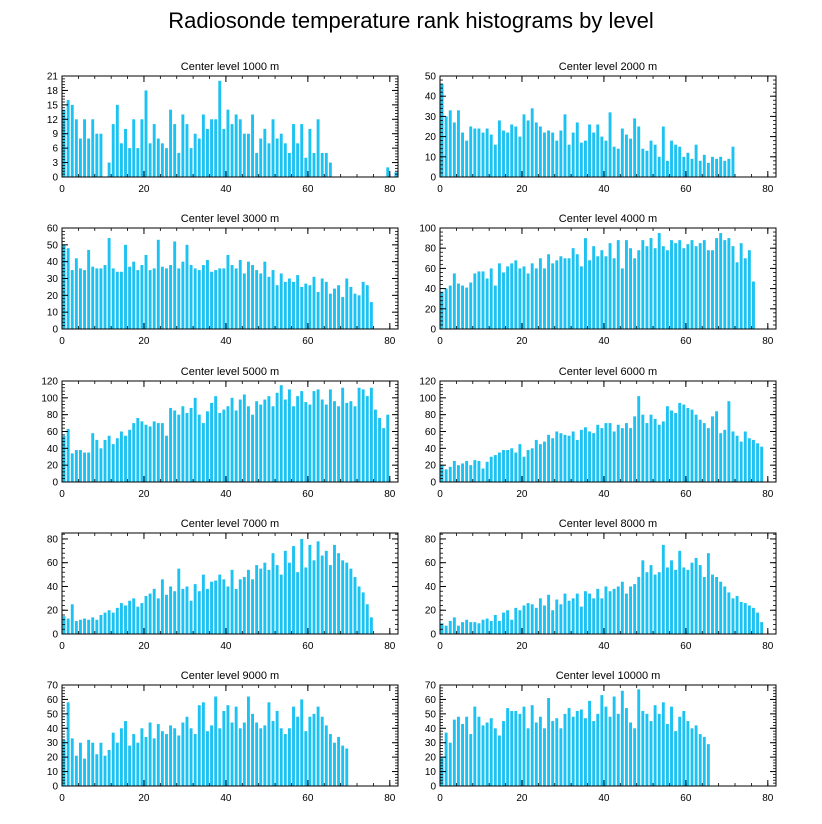 This screenshot has height=824, width=822. What do you see at coordinates (144, 798) in the screenshot?
I see `x-tick-label: 20` at bounding box center [144, 798].